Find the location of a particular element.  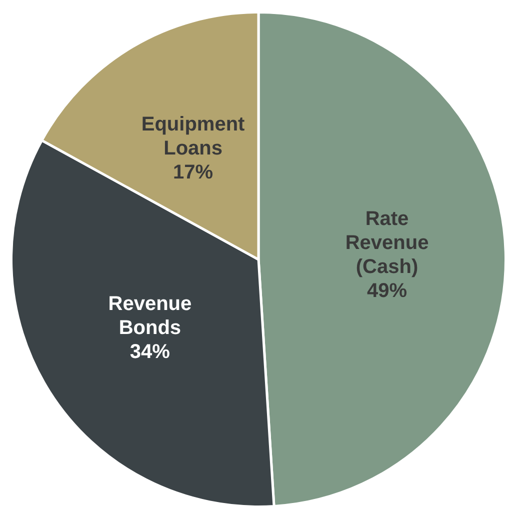

data-label: 17% is located at coordinates (193, 172).